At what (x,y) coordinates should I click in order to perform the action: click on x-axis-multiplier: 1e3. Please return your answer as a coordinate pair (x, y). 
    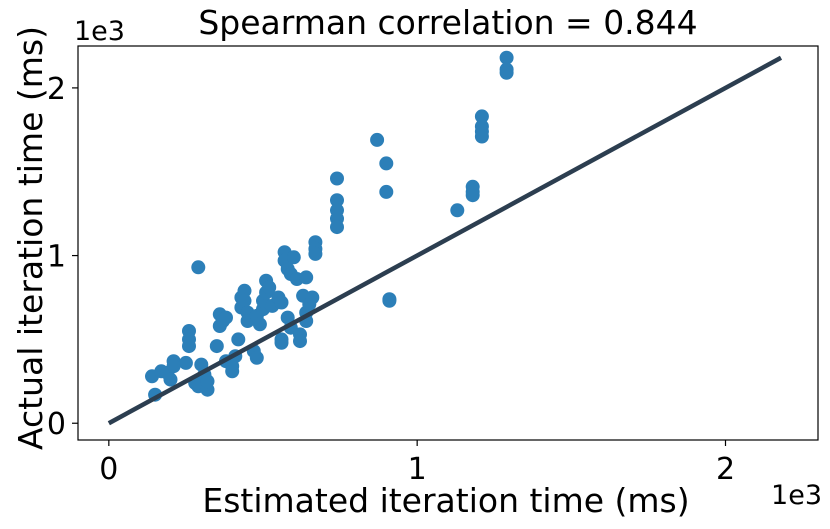
    Looking at the image, I should click on (796, 495).